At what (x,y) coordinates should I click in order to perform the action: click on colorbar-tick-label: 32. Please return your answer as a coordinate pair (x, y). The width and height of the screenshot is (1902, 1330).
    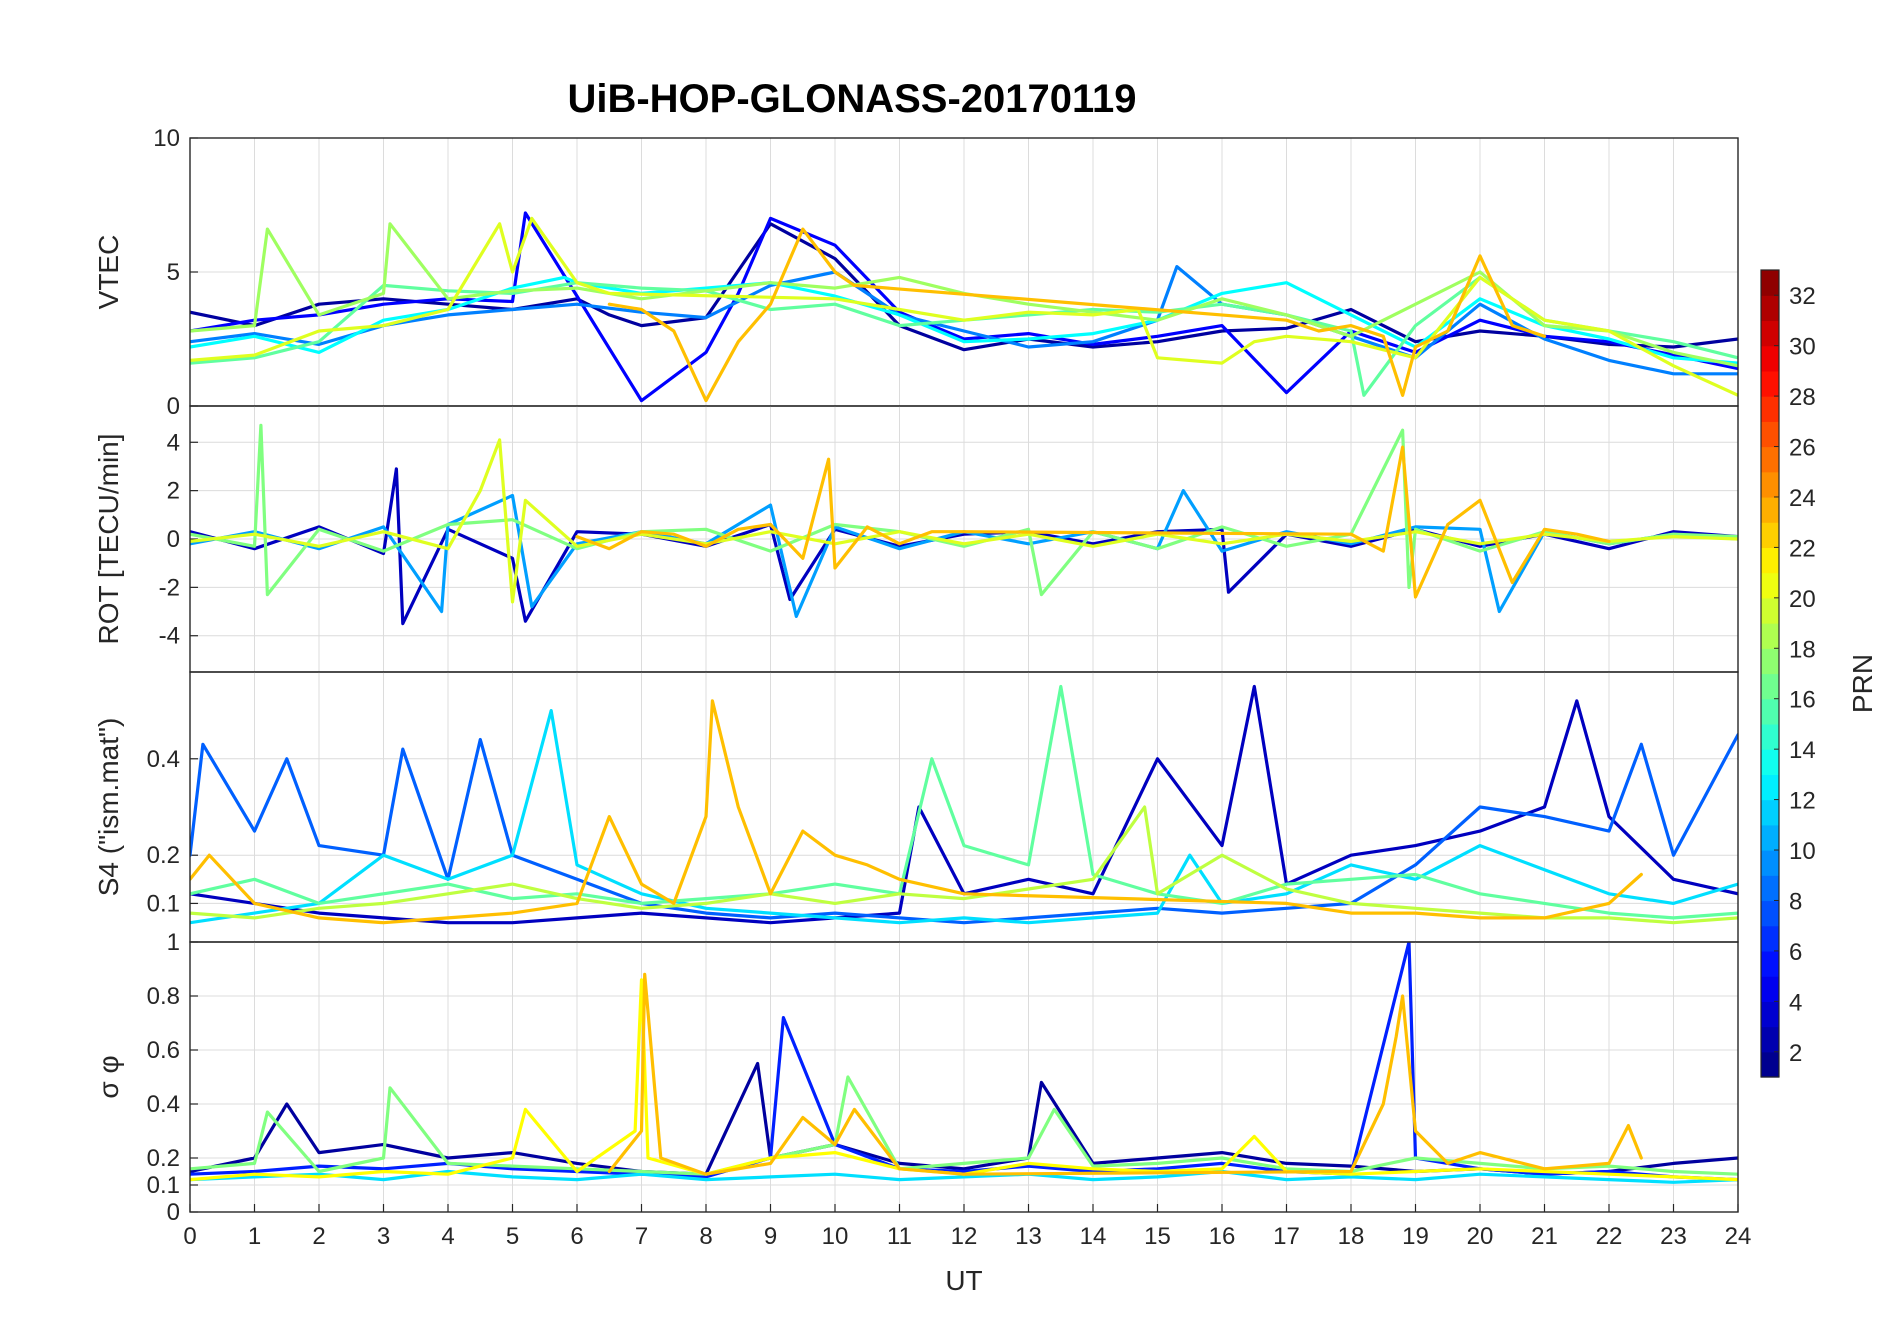
    Looking at the image, I should click on (1802, 296).